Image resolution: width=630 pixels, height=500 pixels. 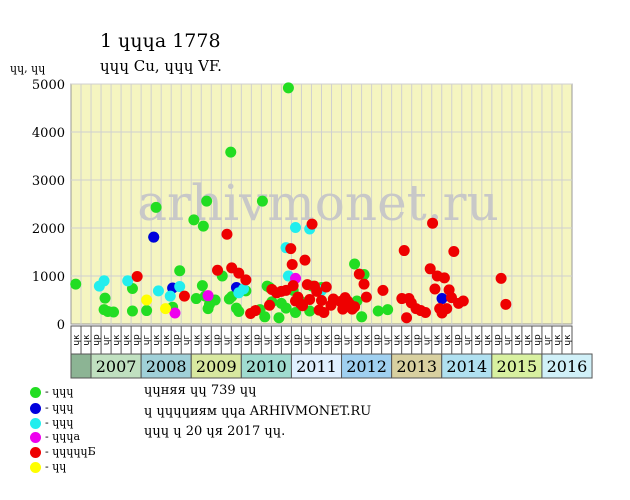 I want to click on year-label: 2008, so click(x=166, y=366).